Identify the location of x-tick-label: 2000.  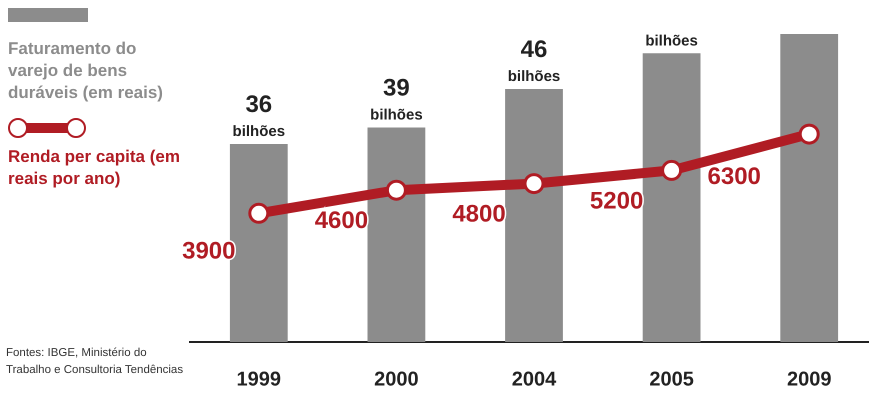
(396, 379).